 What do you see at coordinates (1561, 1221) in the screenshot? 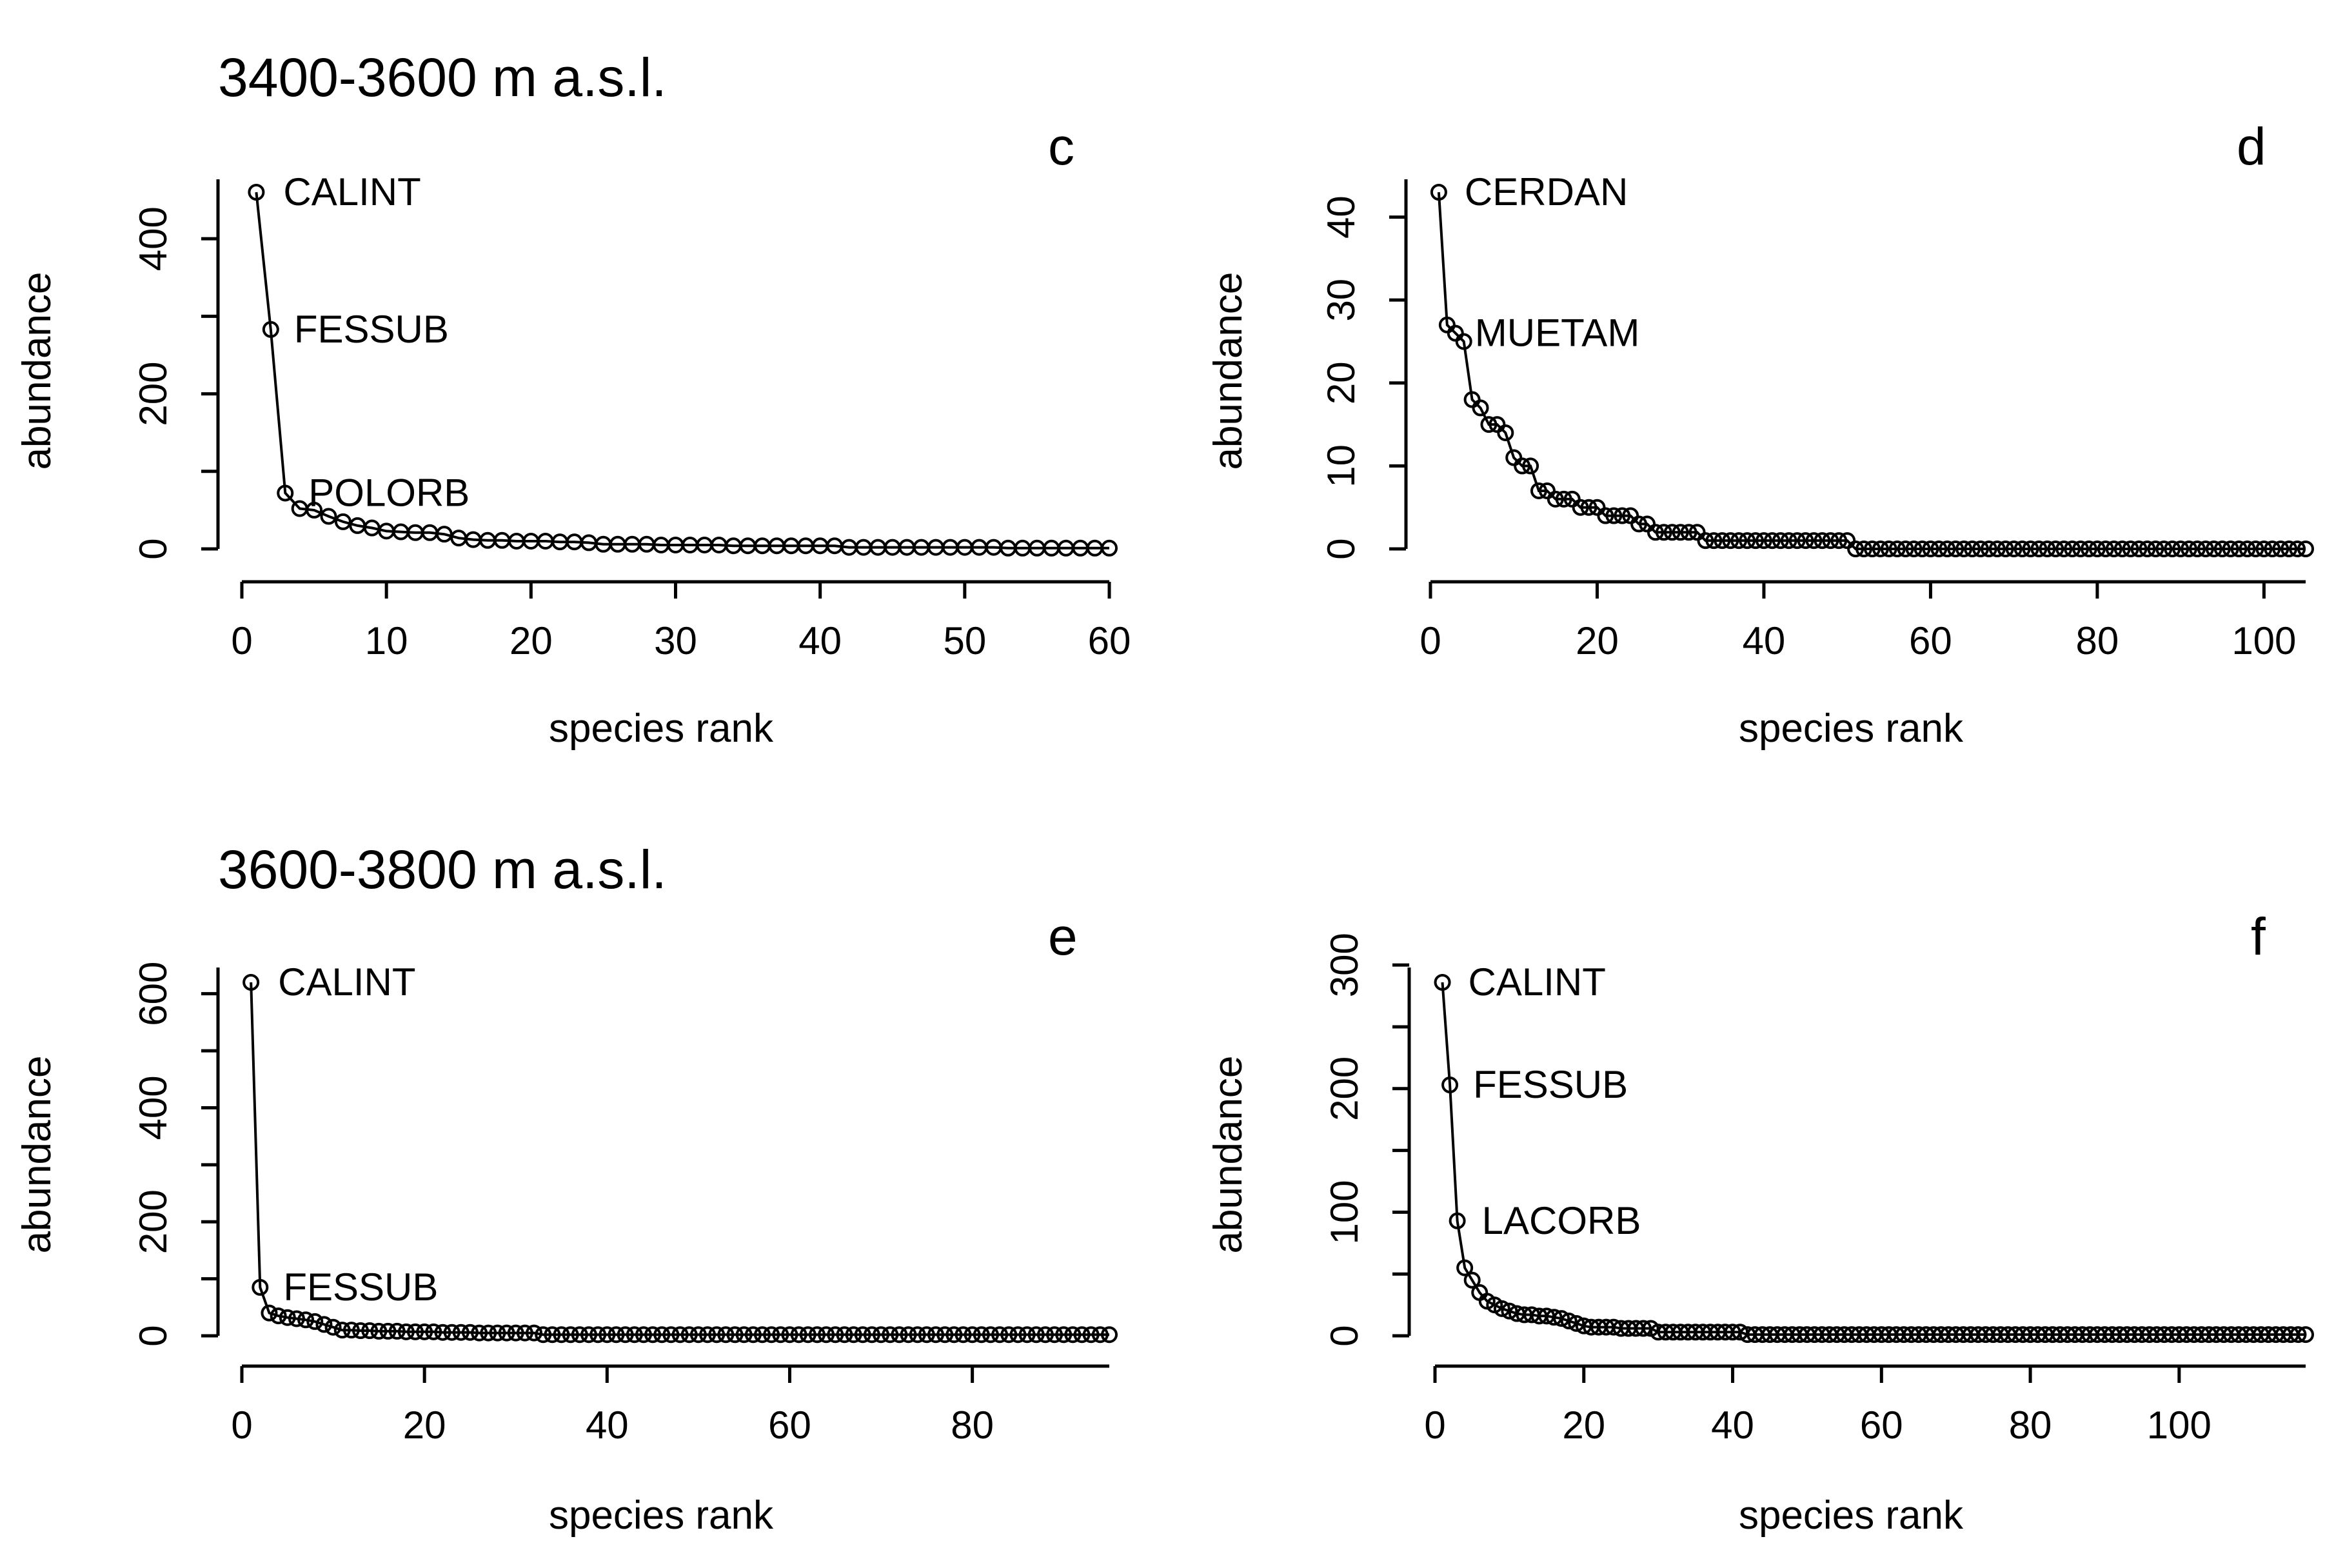
I see `species-annotation: LACORB` at bounding box center [1561, 1221].